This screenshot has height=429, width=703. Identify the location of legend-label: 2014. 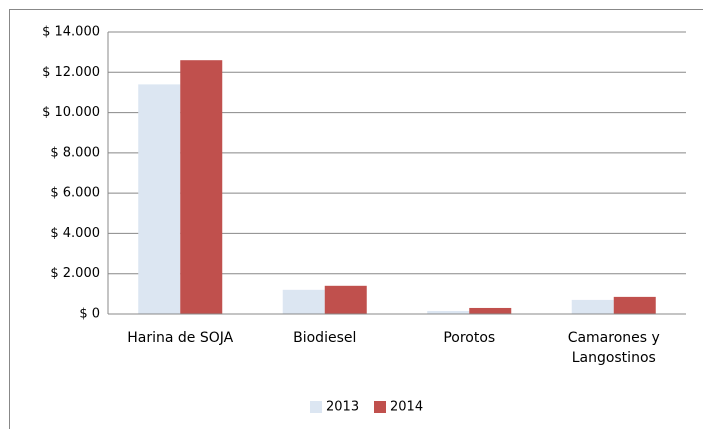
(406, 407).